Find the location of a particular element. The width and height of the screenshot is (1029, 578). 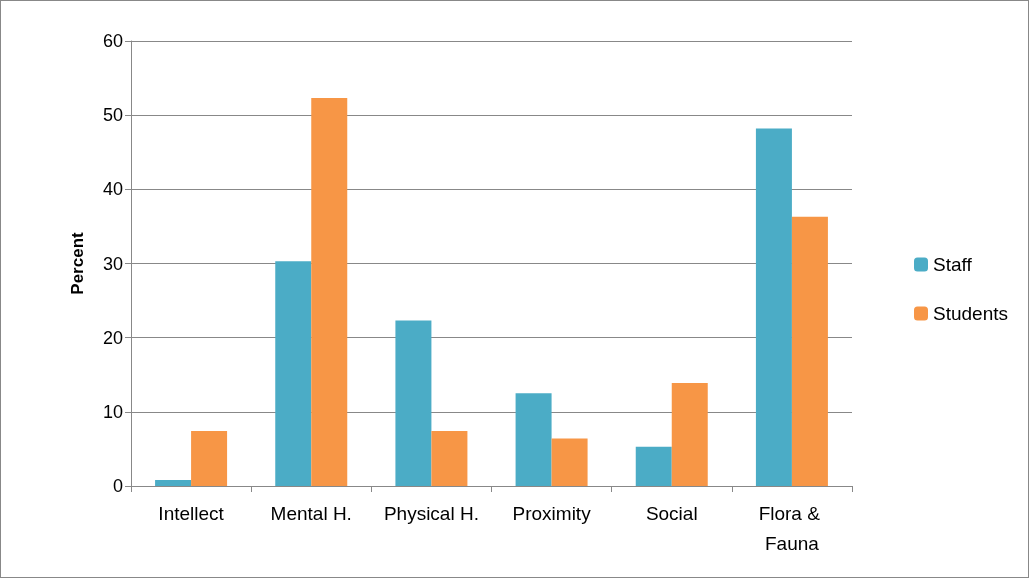

x-tick-label: Intellect is located at coordinates (191, 513).